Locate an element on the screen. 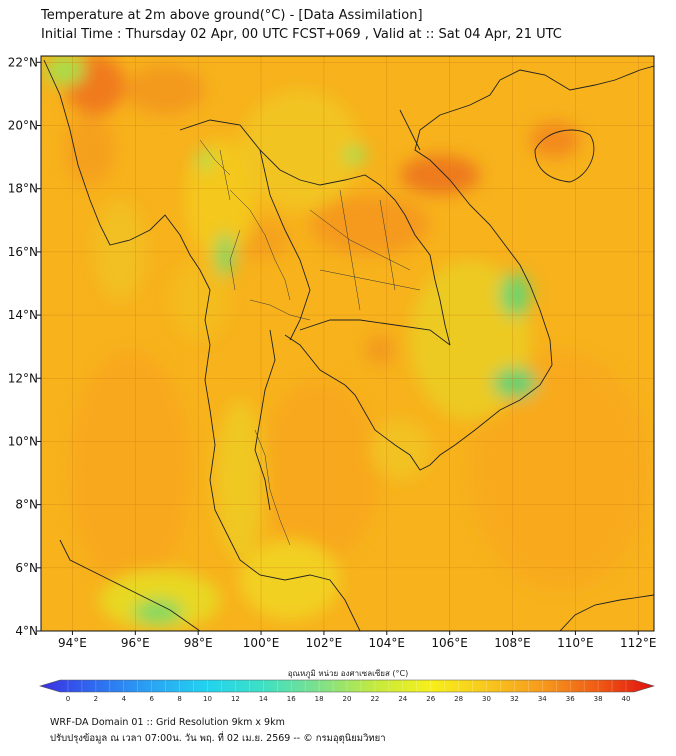 The height and width of the screenshot is (756, 676). colorbar-tick-label: 40 is located at coordinates (626, 699).